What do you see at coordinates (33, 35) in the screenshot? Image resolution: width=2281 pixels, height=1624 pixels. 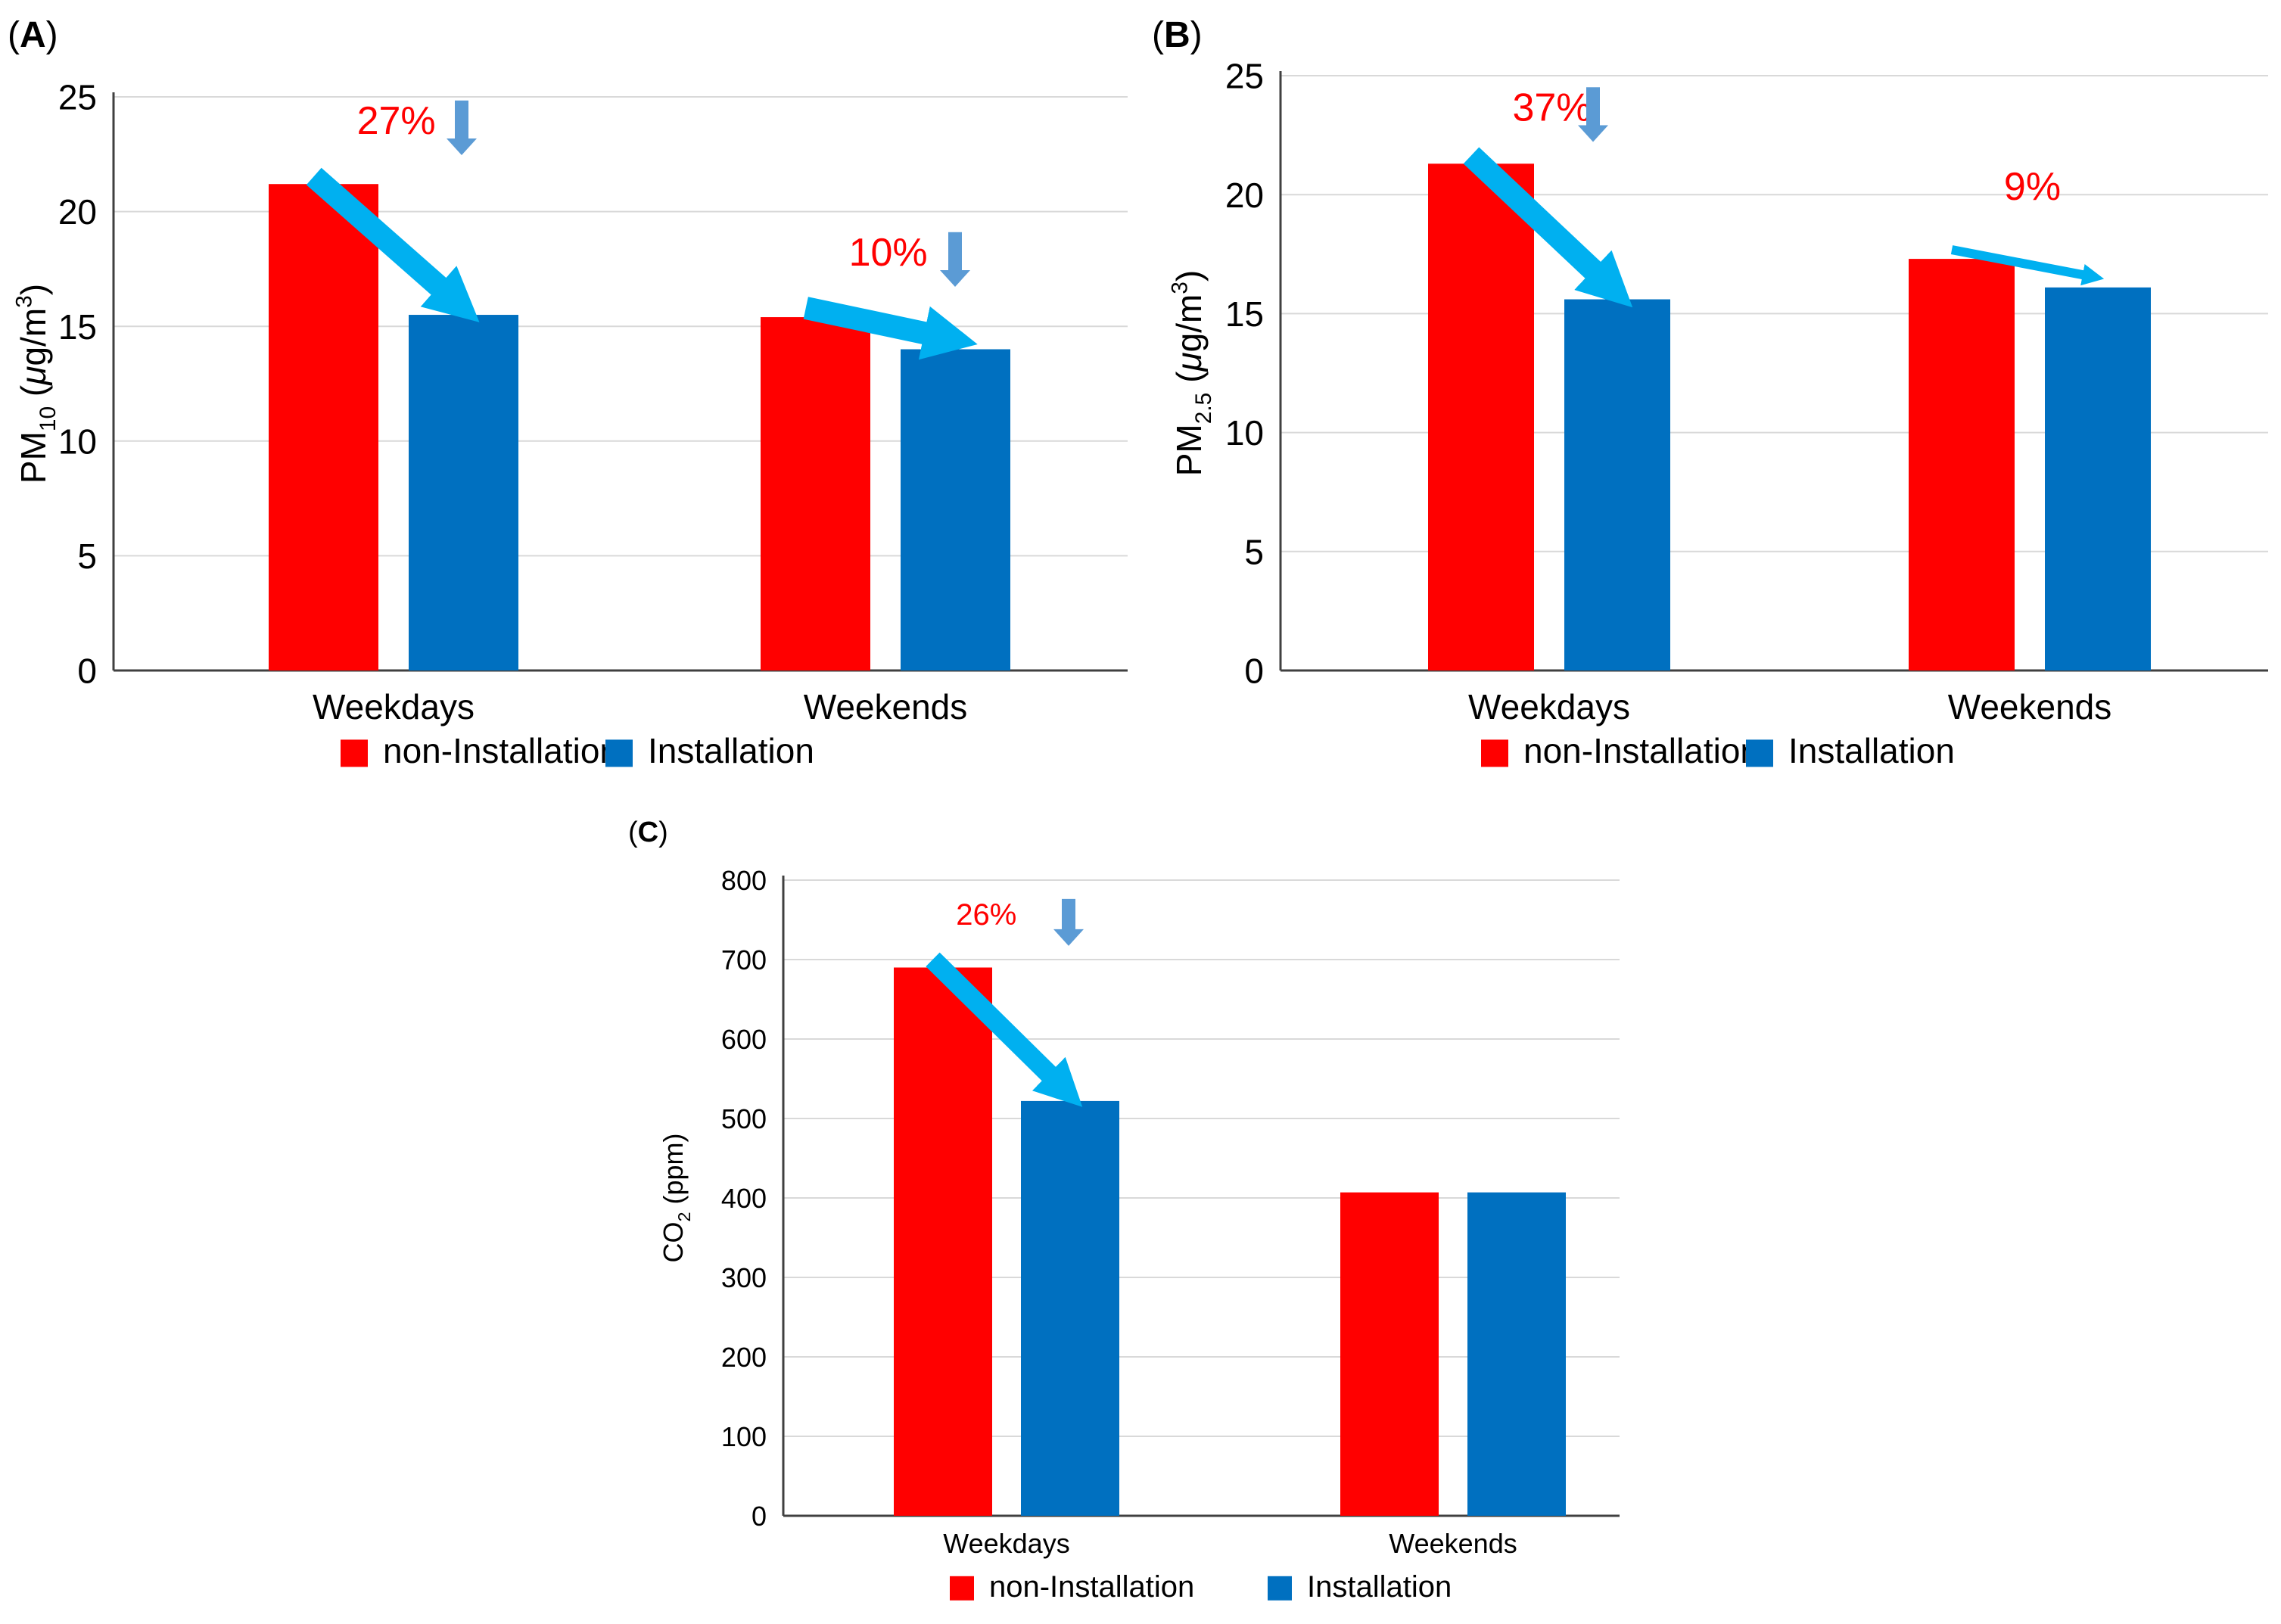 I see `panel-label-letter: A` at bounding box center [33, 35].